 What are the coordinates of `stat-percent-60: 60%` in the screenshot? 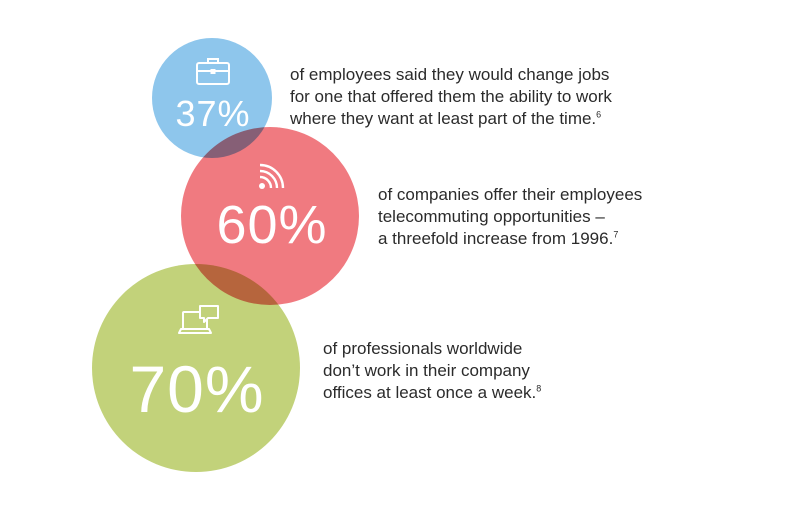 It's located at (272, 225).